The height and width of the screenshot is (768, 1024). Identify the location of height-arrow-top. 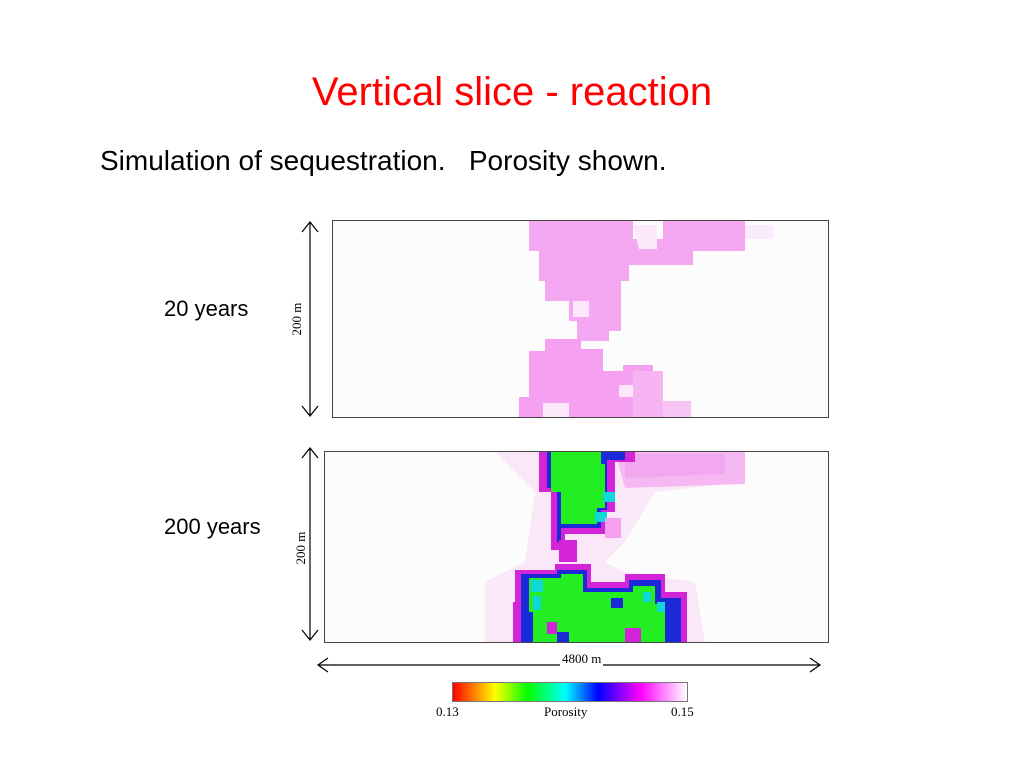
(310, 319).